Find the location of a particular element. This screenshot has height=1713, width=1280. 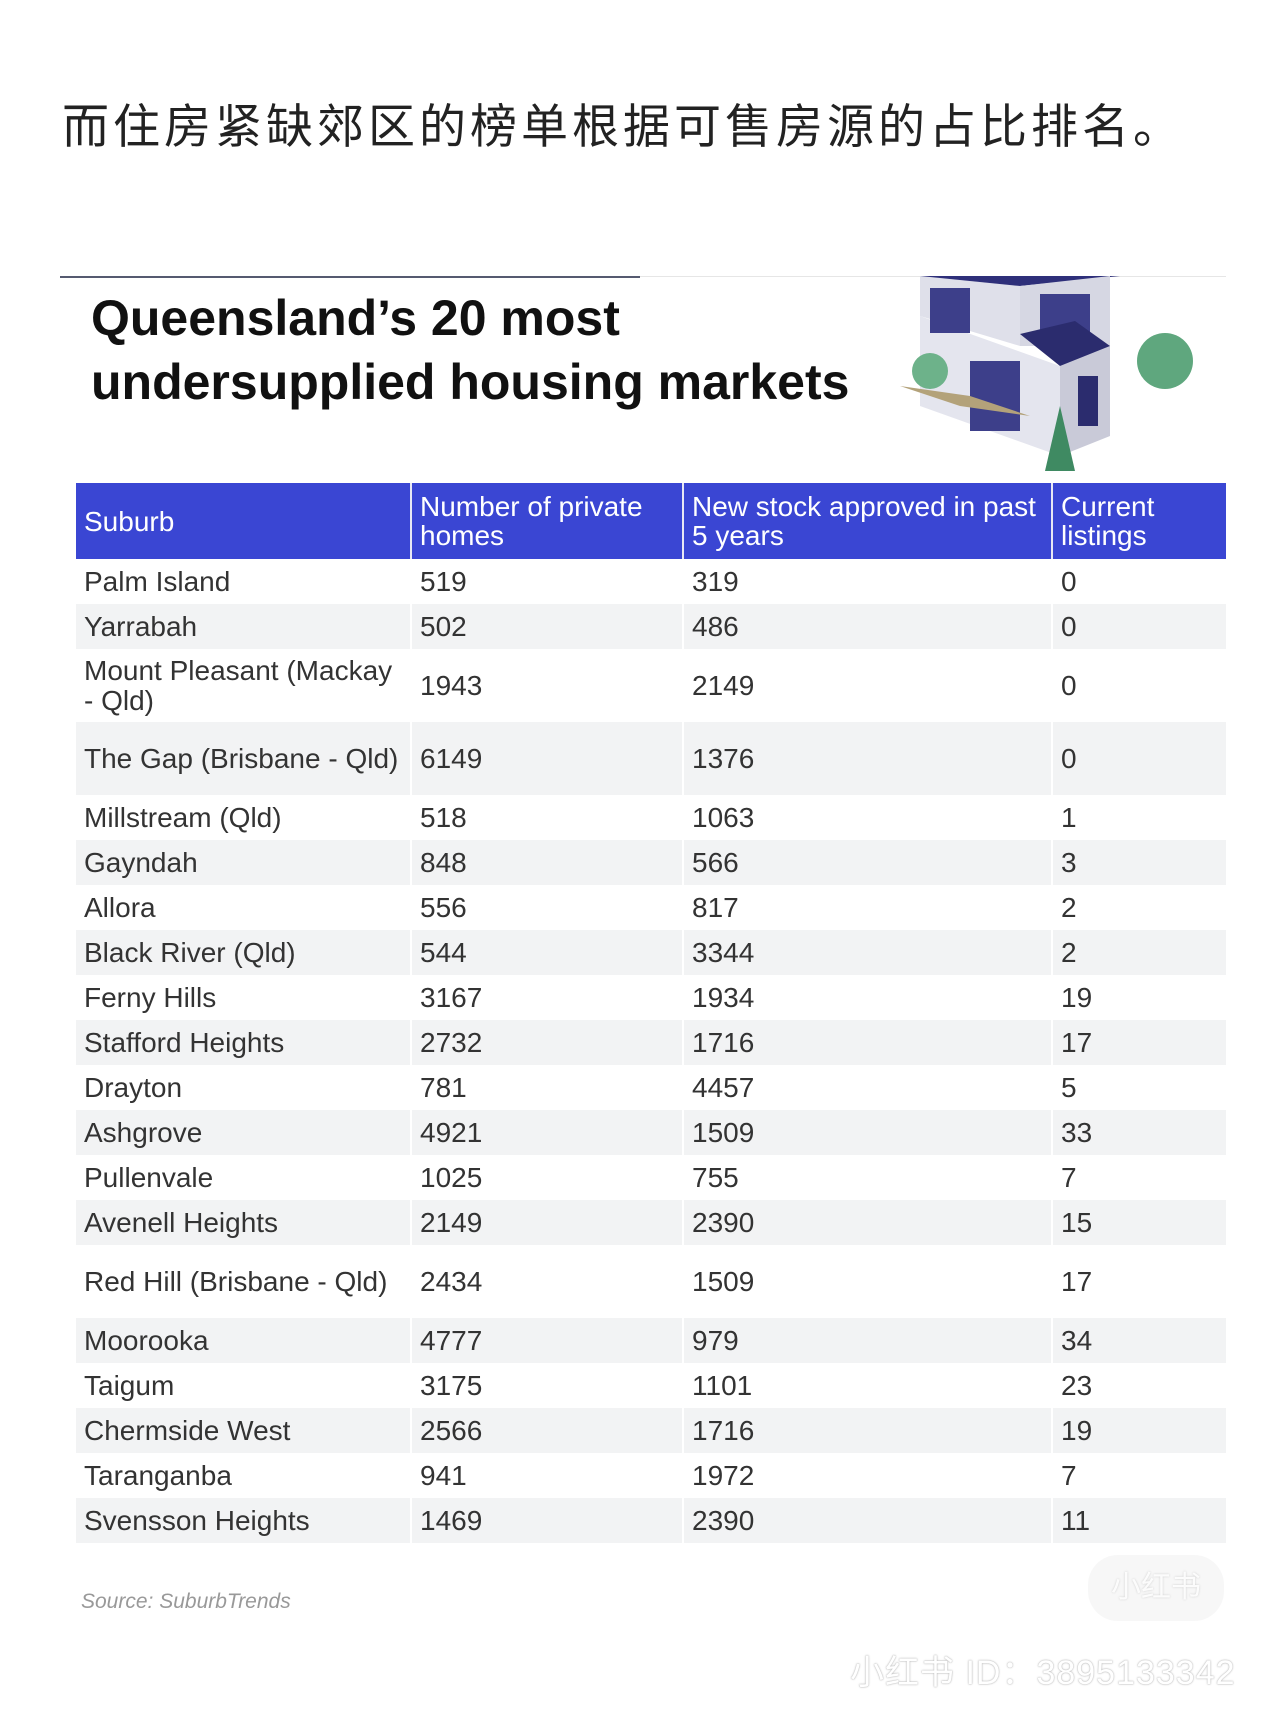

cell-private-homes: 4921 is located at coordinates (546, 1132).